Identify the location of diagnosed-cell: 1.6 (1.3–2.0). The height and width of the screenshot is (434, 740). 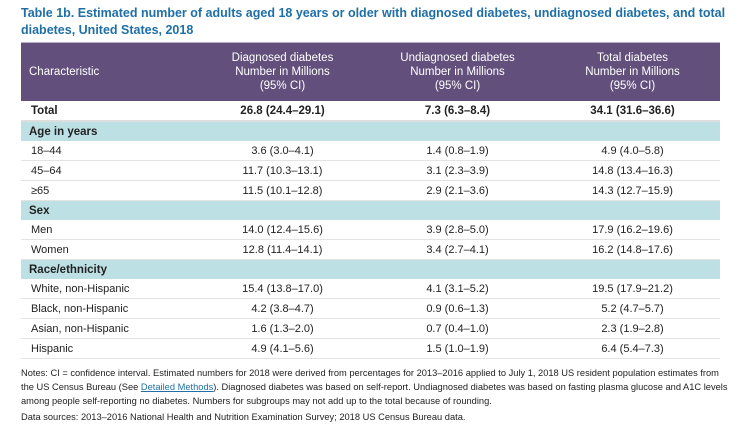
(282, 328).